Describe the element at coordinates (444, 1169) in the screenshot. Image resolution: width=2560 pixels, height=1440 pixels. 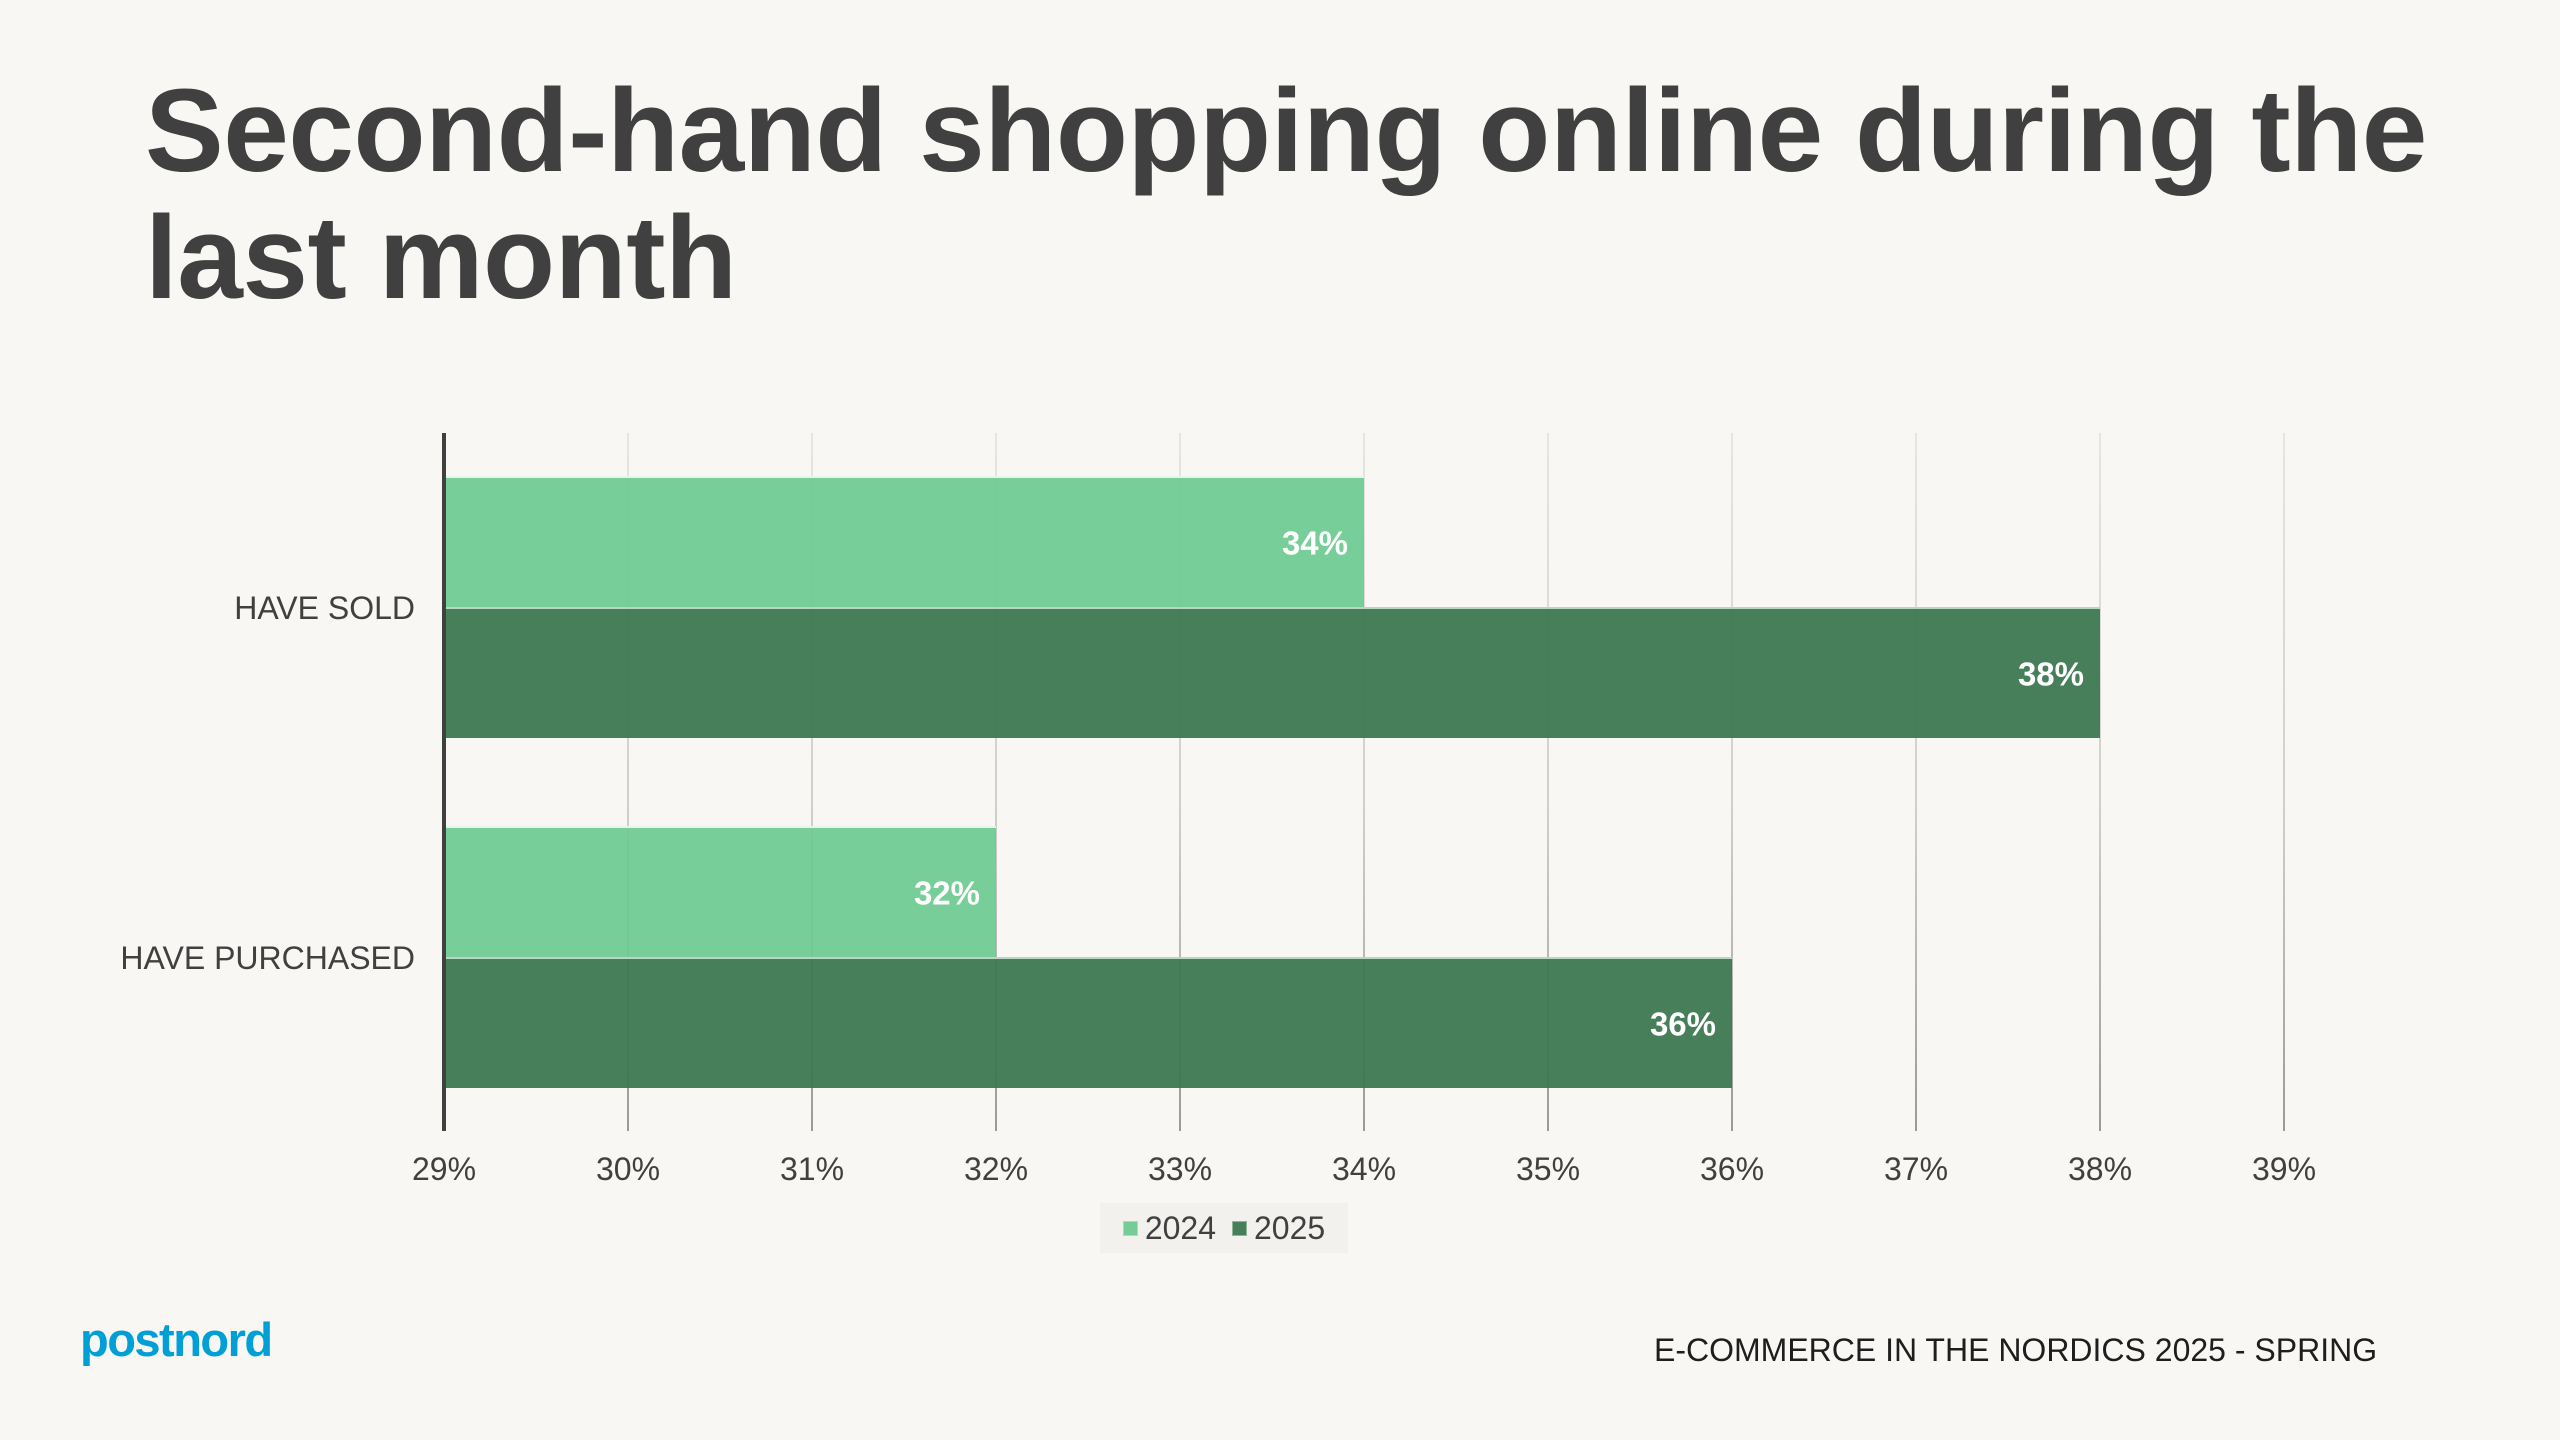
I see `x-tick-label: 29%` at that location.